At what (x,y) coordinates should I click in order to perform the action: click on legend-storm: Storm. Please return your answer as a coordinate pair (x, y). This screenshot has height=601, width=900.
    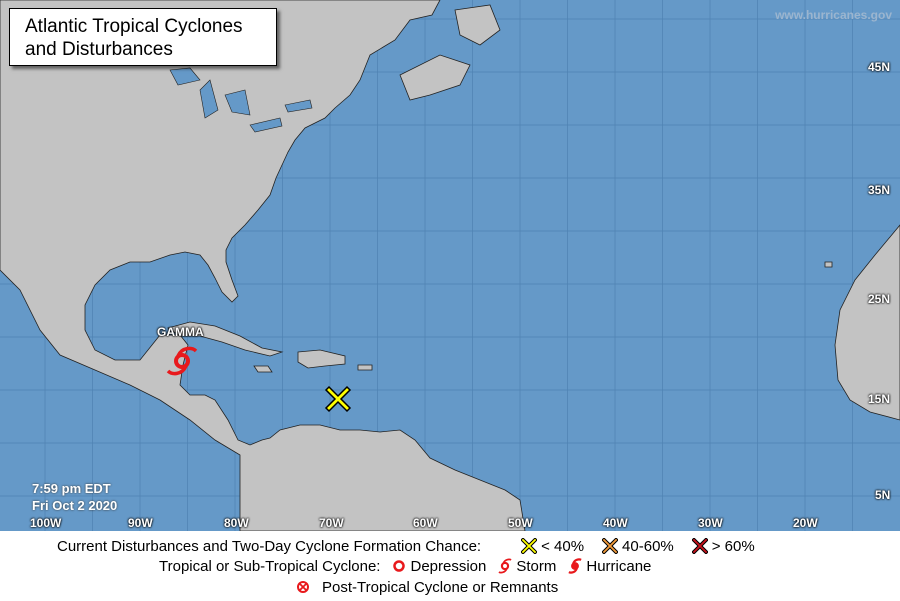
    Looking at the image, I should click on (527, 566).